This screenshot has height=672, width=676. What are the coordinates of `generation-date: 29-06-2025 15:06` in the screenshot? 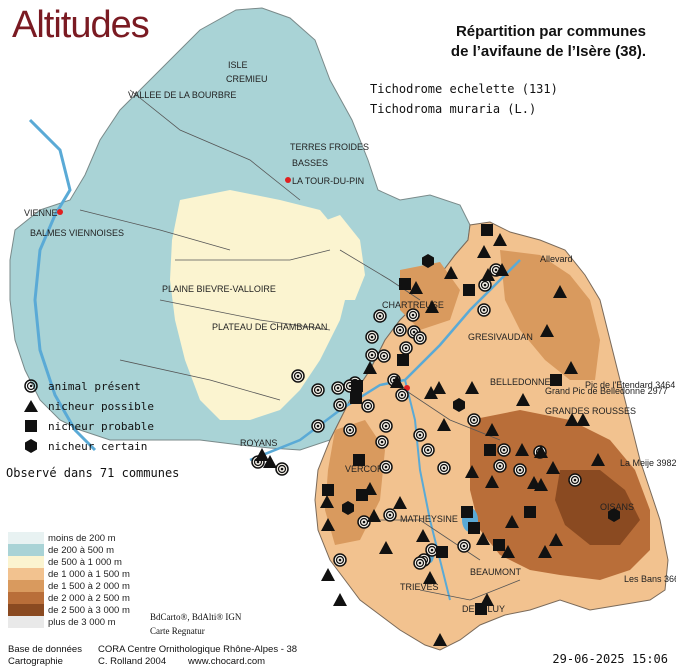 It's located at (610, 659).